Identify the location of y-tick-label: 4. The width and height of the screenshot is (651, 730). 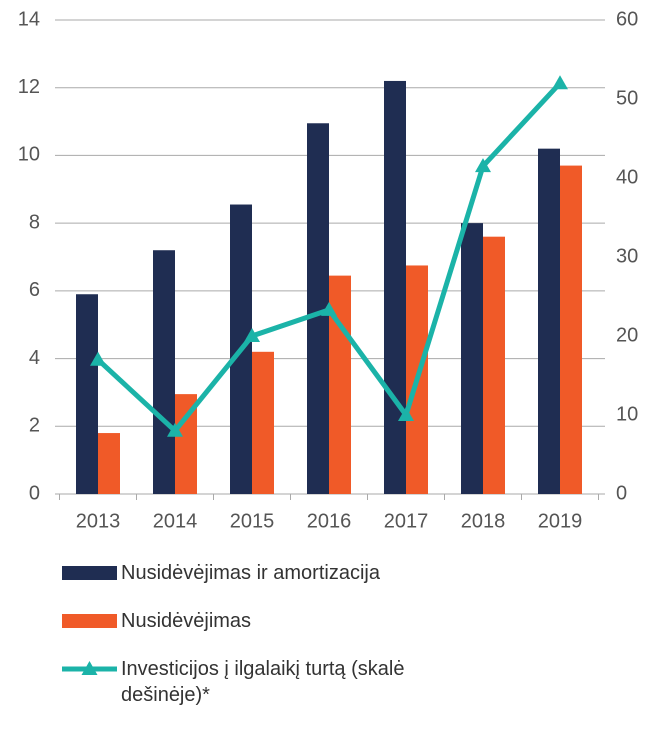
(34, 358).